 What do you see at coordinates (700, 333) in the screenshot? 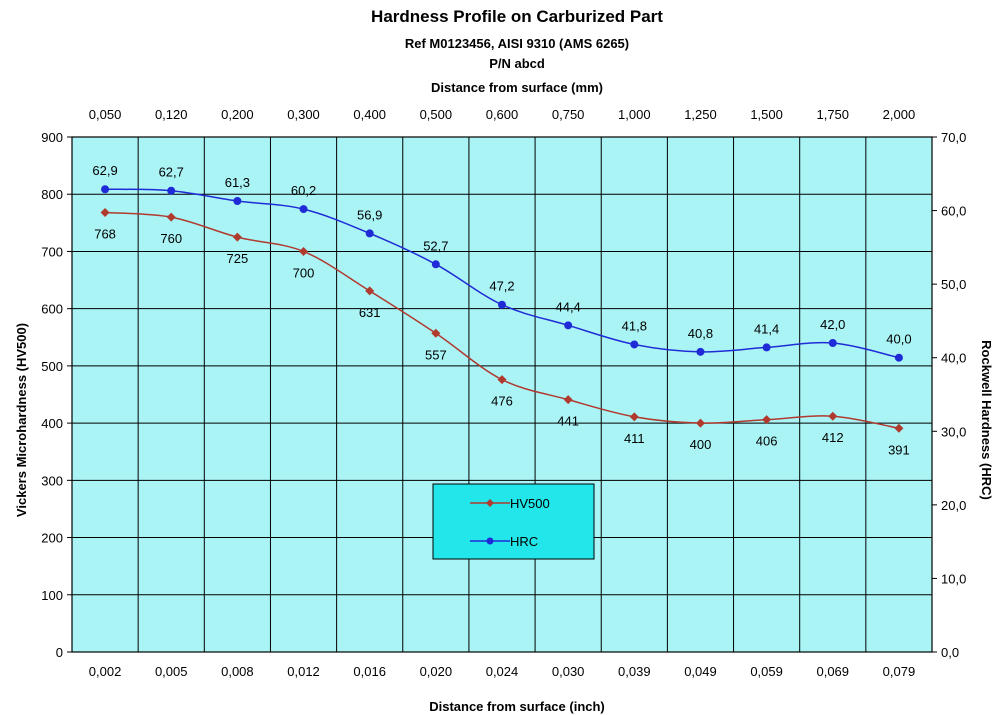
I see `hrc-data-label: 40,8` at bounding box center [700, 333].